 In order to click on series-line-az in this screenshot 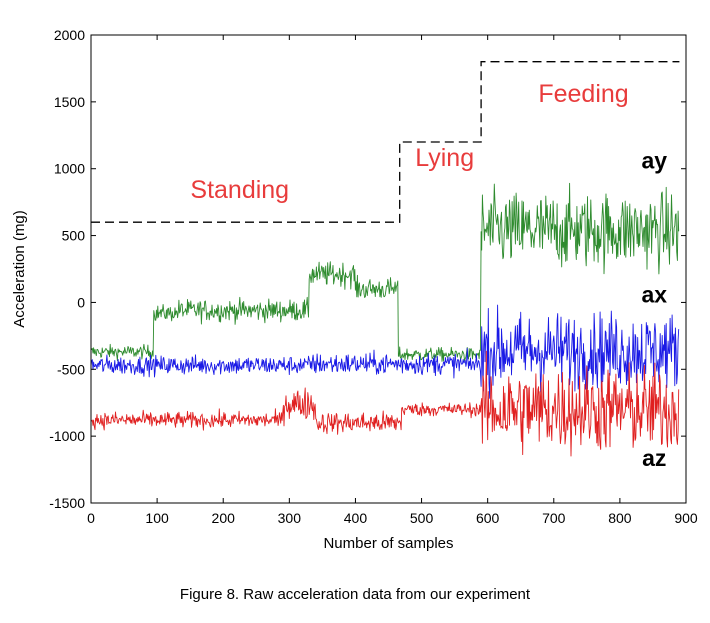, I will do `click(385, 403)`.